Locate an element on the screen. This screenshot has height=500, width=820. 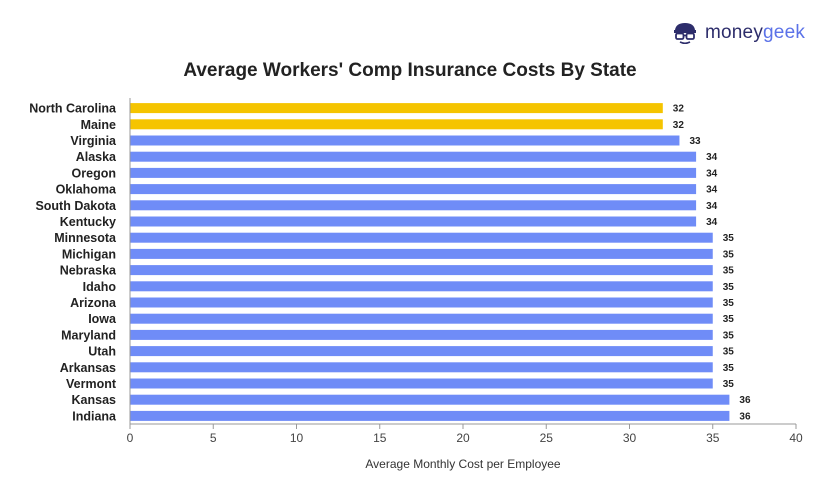
brand-logo: moneygeek is located at coordinates (738, 33).